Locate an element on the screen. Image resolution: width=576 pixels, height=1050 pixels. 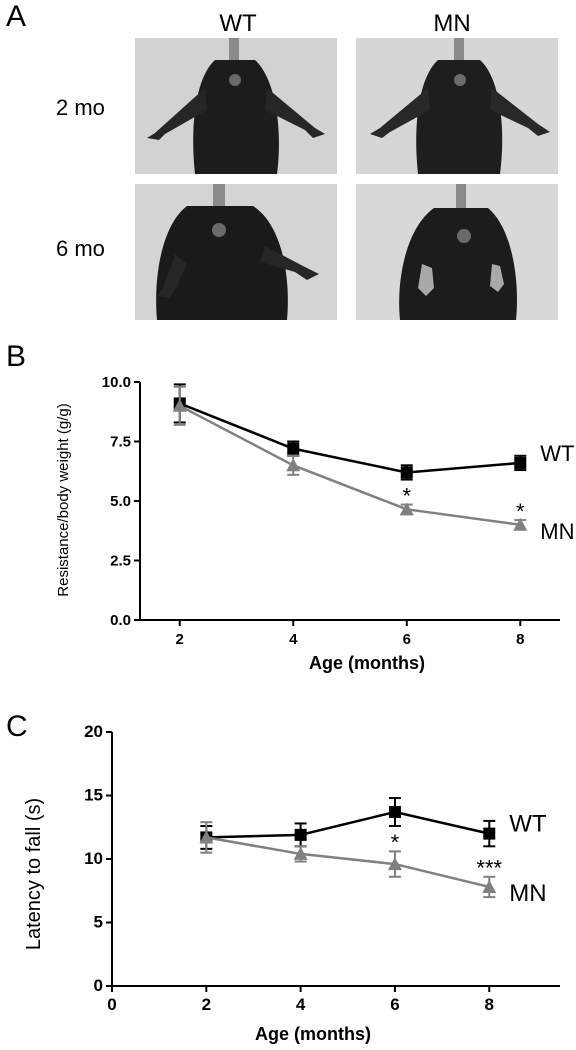
row-label-6mo: 6 mo is located at coordinates (80, 248).